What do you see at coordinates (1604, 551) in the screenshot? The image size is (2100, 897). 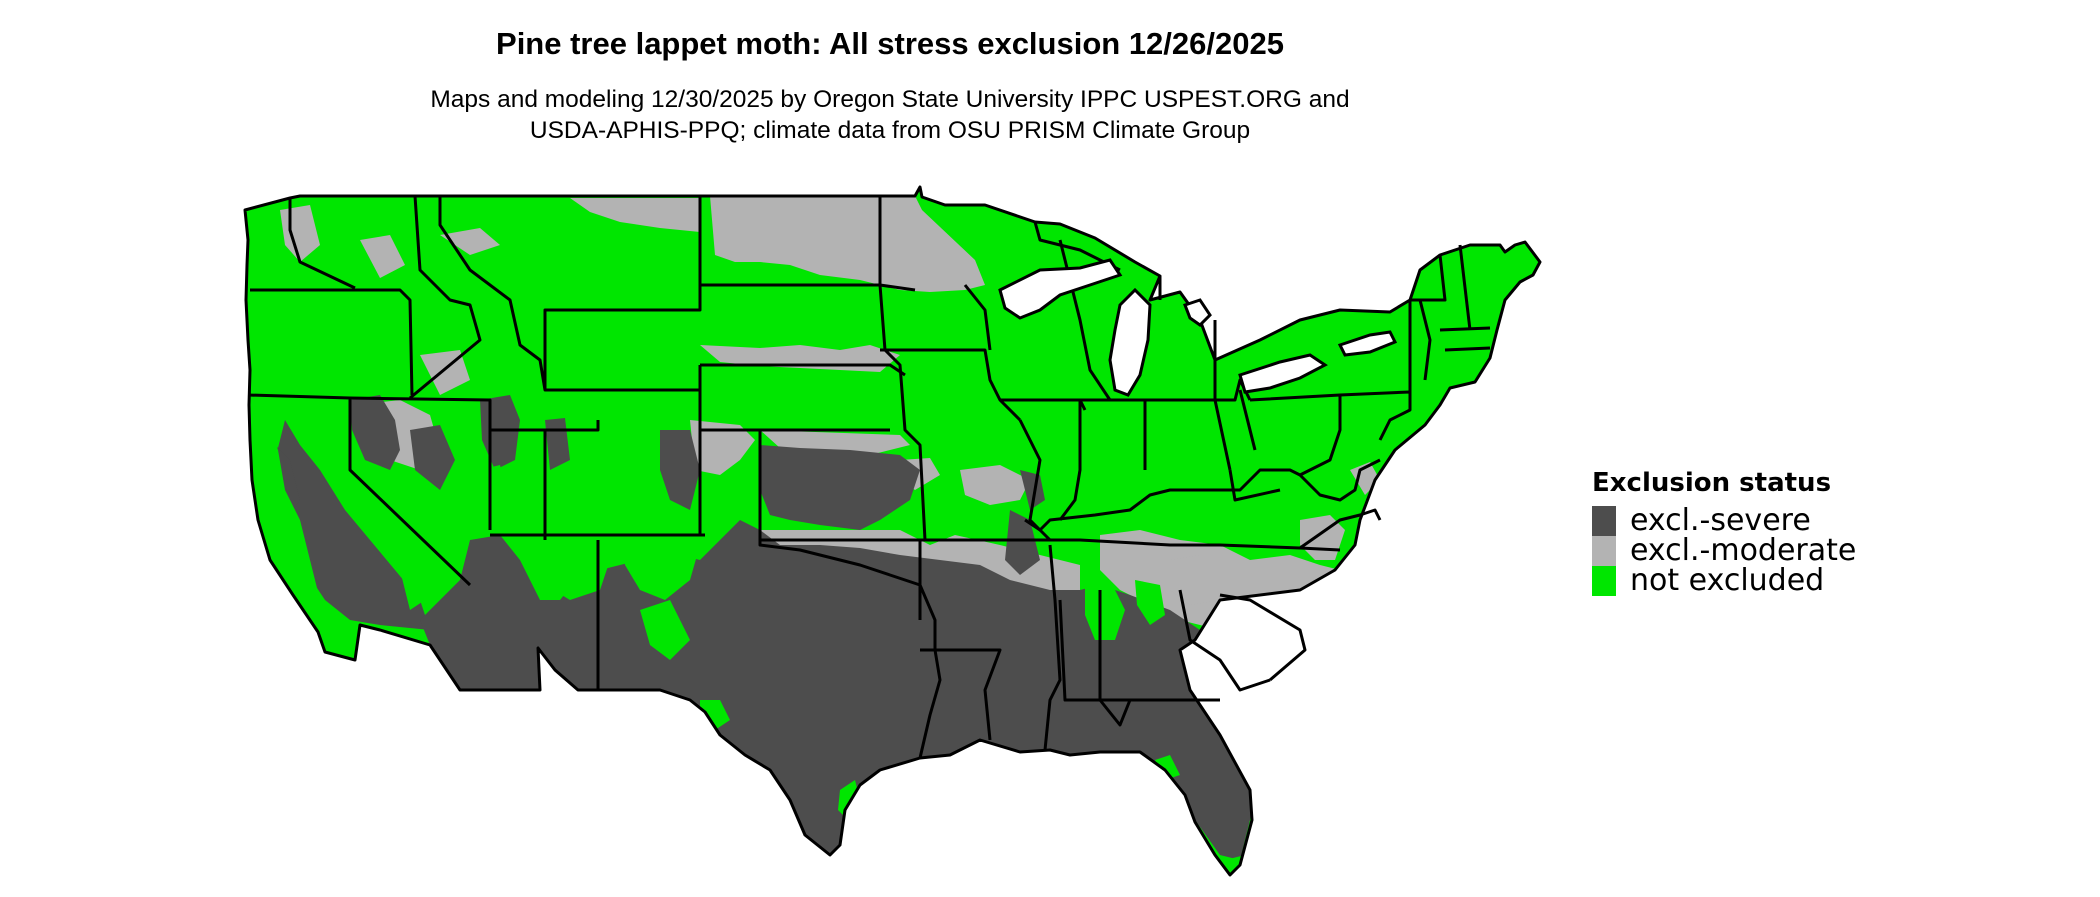 I see `legend-swatch-moderate` at bounding box center [1604, 551].